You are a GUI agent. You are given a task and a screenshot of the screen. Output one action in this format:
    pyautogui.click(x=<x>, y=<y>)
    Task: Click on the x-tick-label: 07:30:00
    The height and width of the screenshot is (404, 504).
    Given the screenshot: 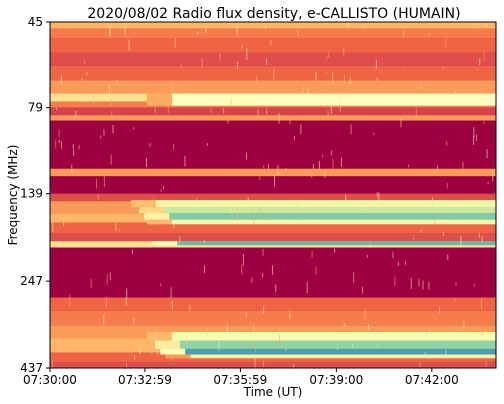 What is the action you would take?
    pyautogui.click(x=50, y=380)
    